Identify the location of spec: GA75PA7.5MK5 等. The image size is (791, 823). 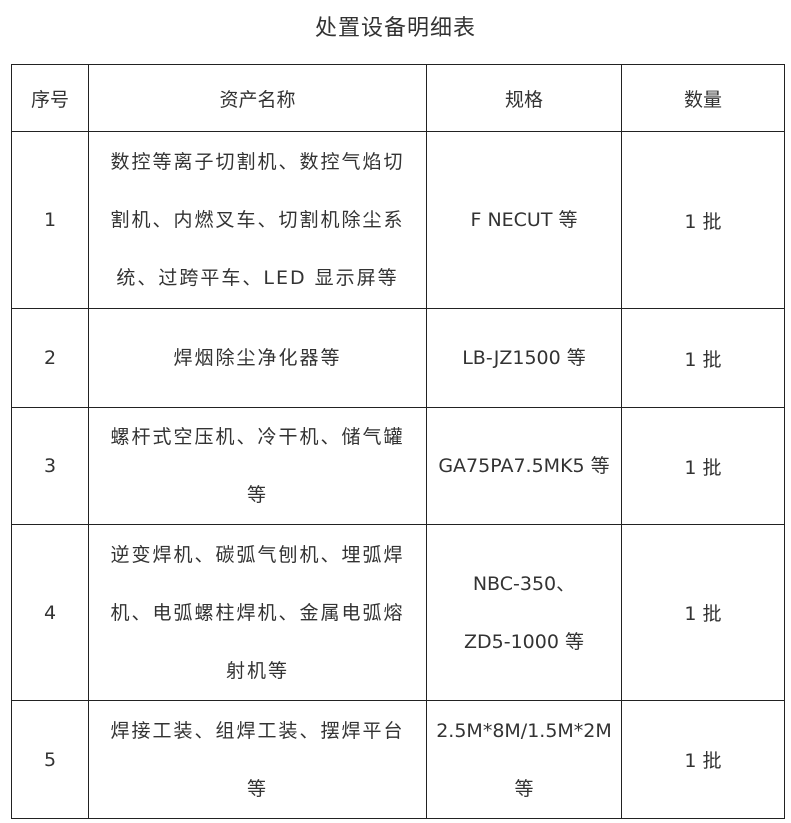
(524, 466).